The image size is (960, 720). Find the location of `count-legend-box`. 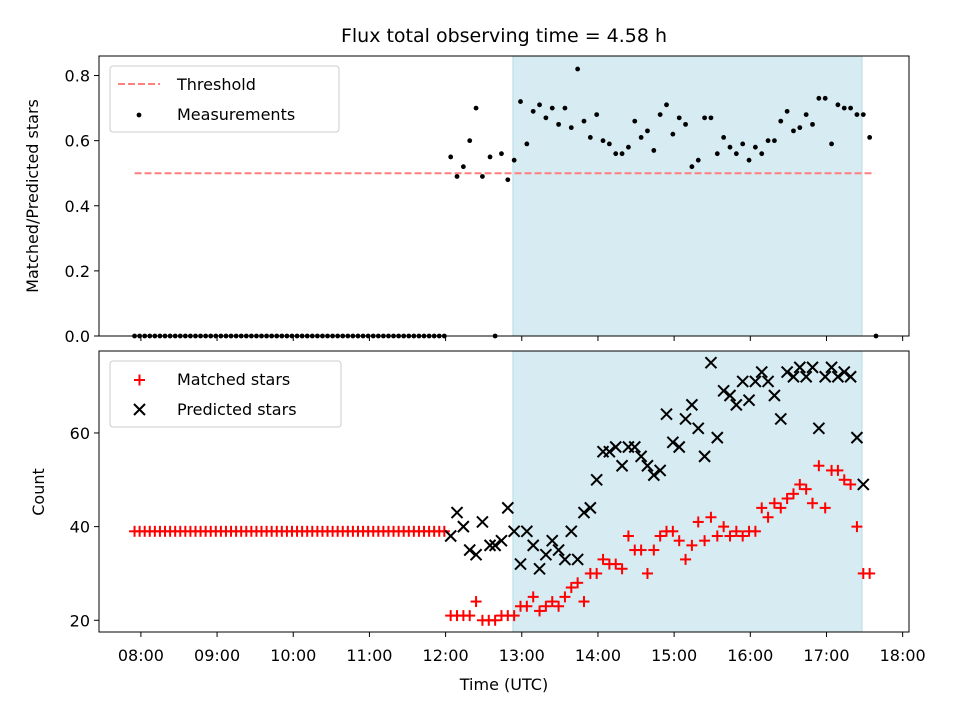

count-legend-box is located at coordinates (225, 394).